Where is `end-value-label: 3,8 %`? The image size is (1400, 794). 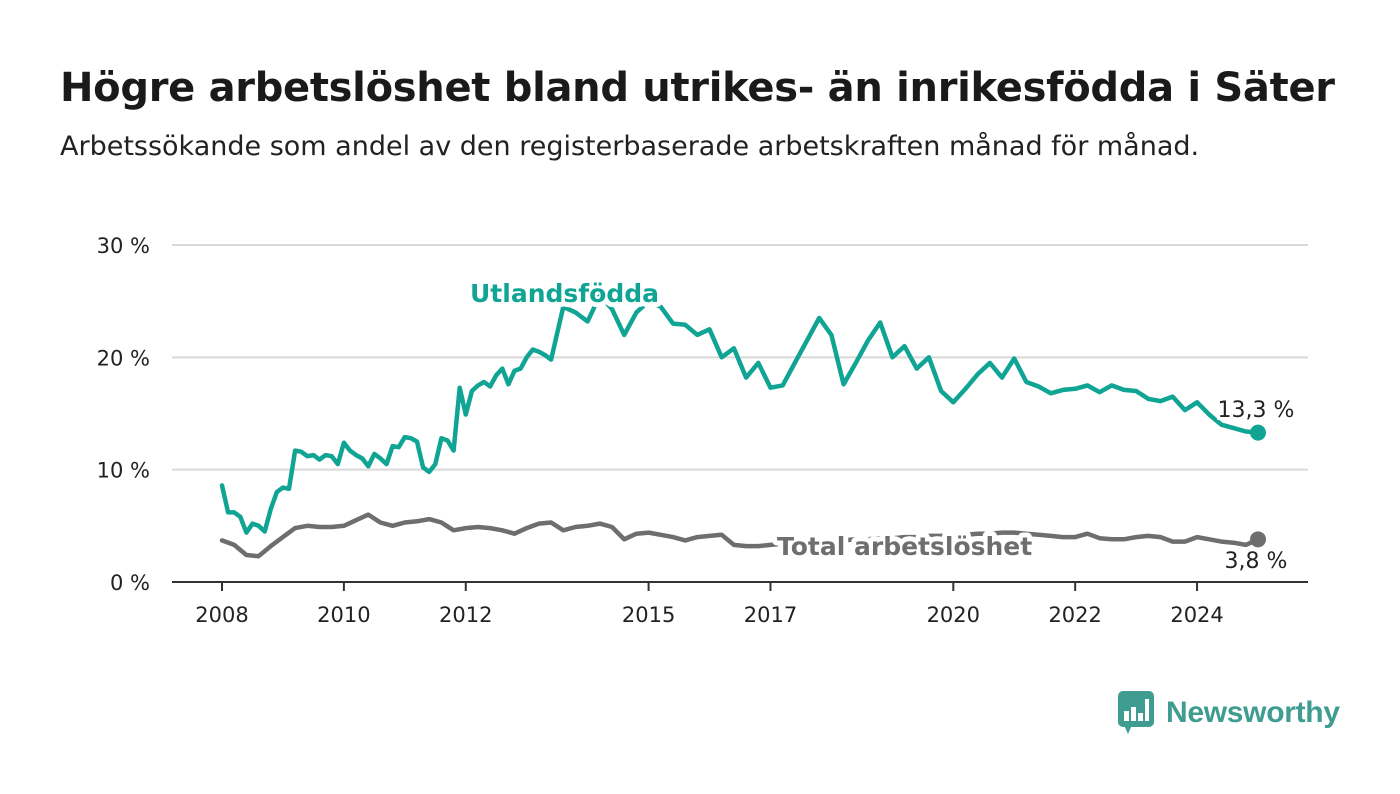 end-value-label: 3,8 % is located at coordinates (1256, 561).